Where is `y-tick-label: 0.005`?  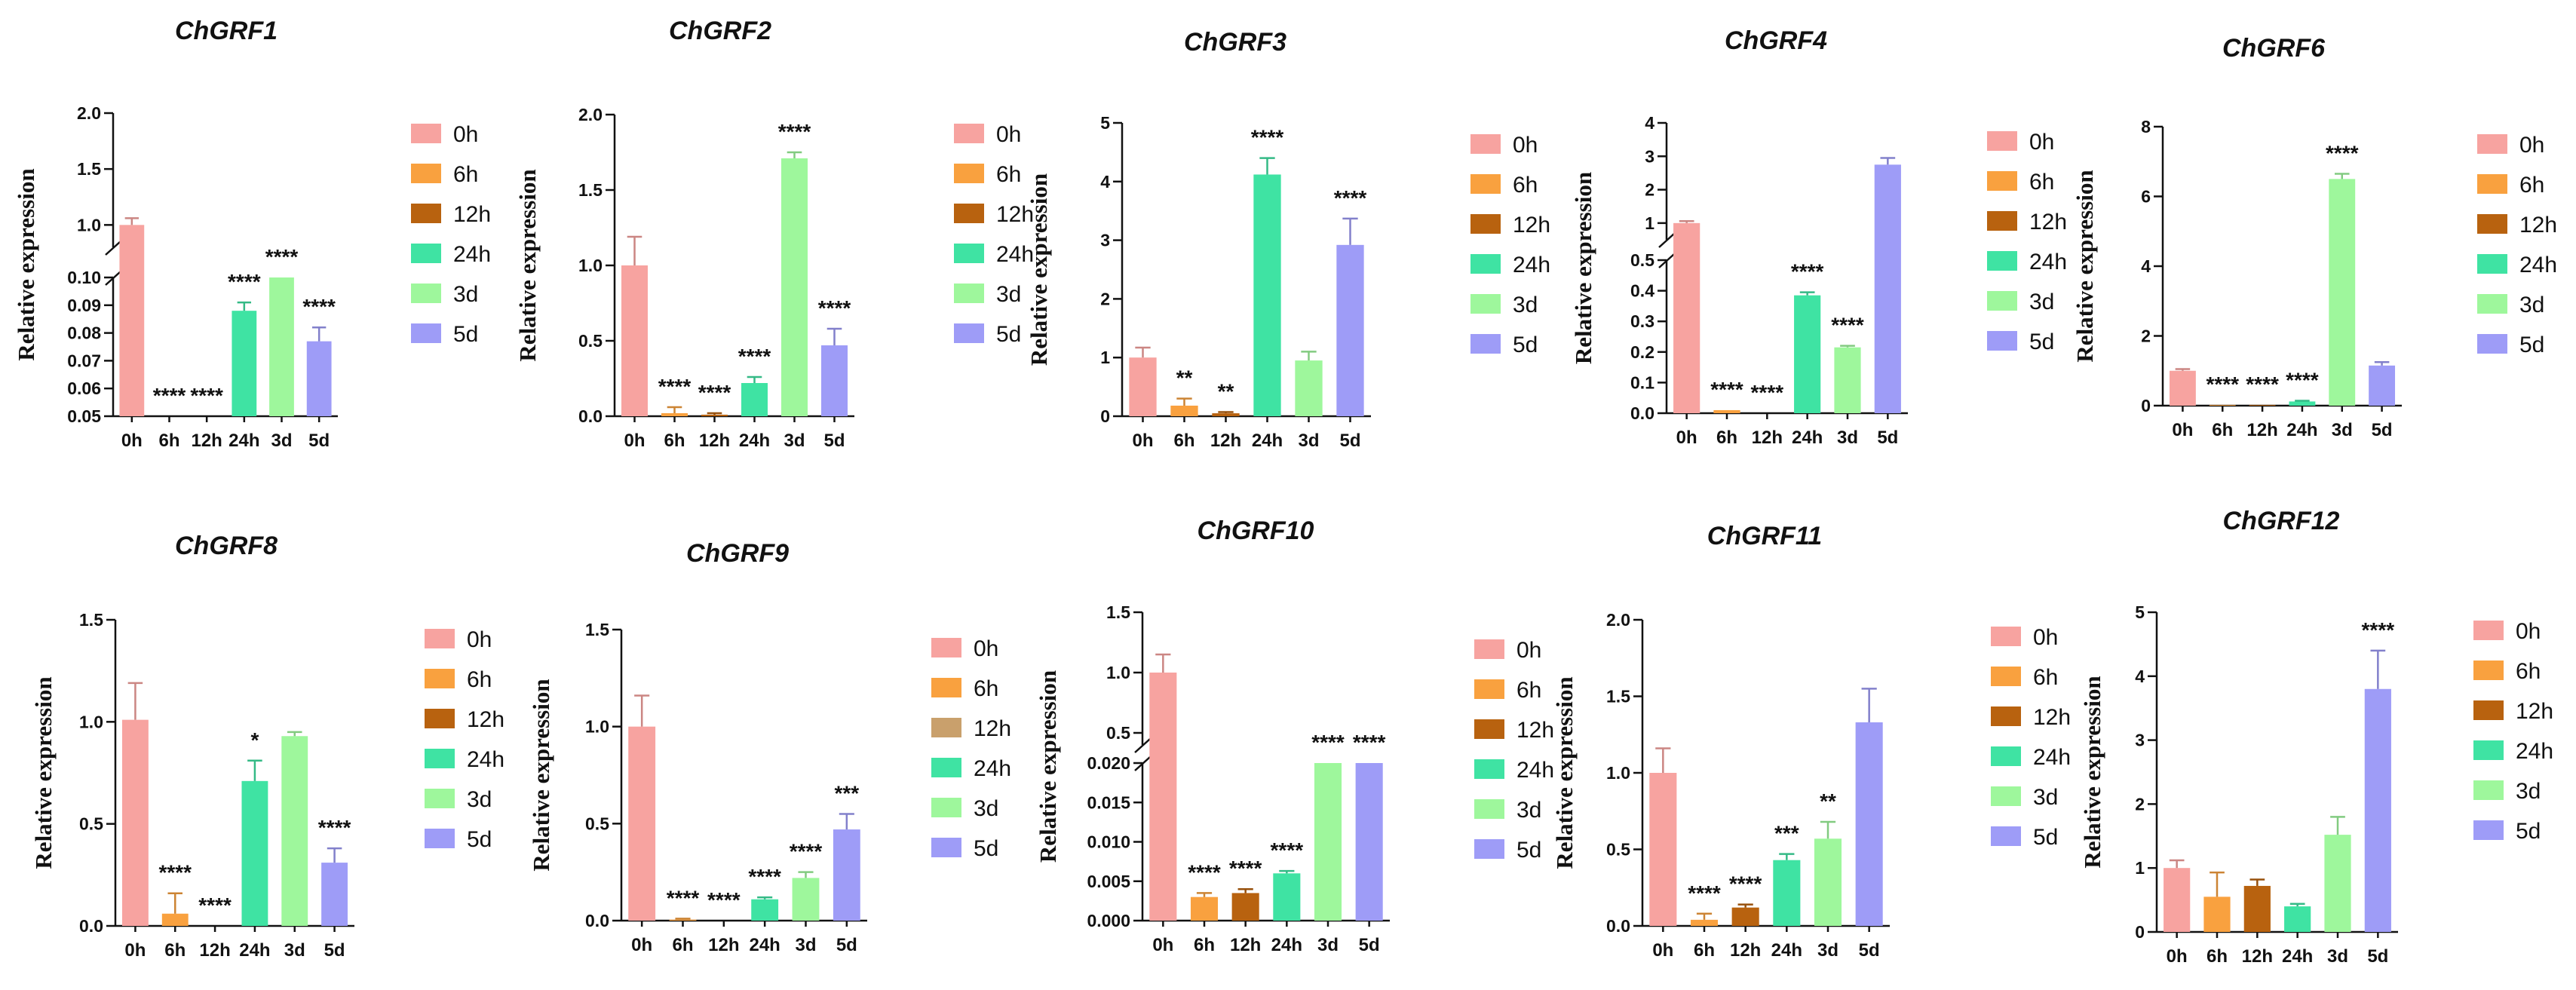 y-tick-label: 0.005 is located at coordinates (1108, 881).